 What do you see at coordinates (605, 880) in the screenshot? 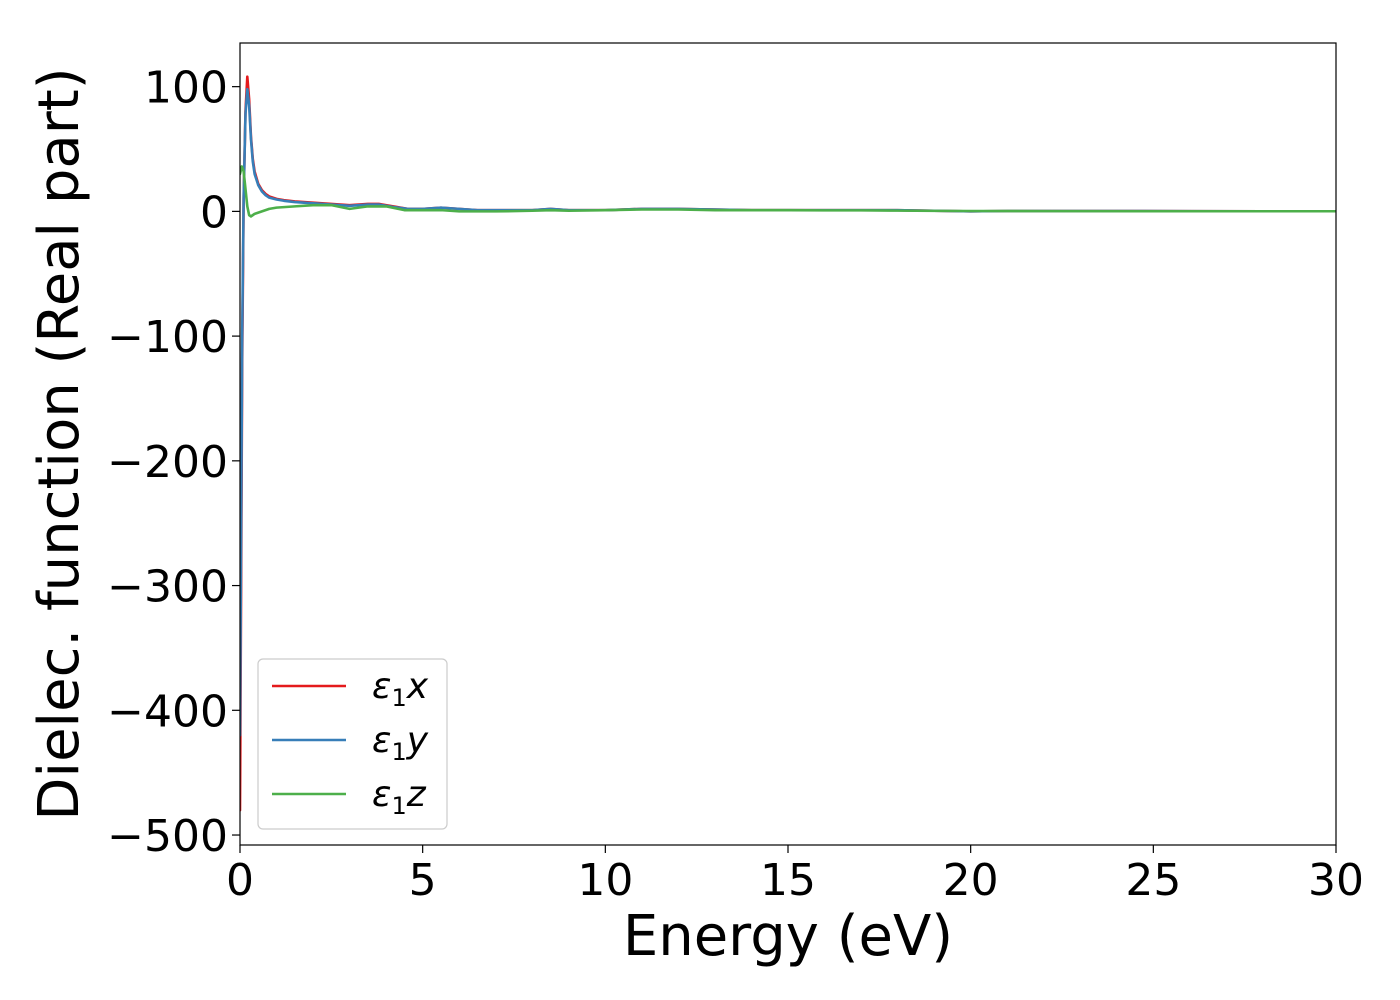
I see `x-tick-label: 10` at bounding box center [605, 880].